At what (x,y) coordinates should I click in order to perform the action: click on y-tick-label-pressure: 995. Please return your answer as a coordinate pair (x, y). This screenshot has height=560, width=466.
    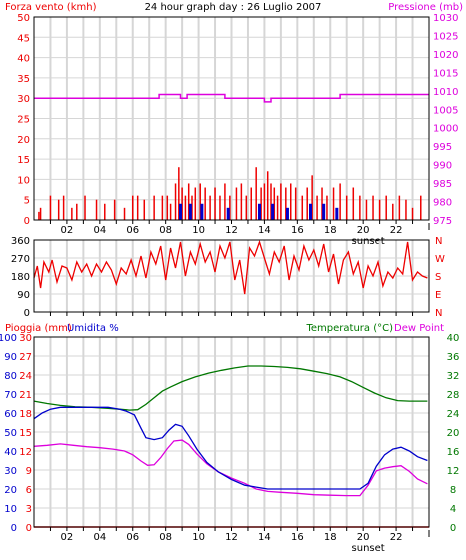
    Looking at the image, I should click on (442, 147).